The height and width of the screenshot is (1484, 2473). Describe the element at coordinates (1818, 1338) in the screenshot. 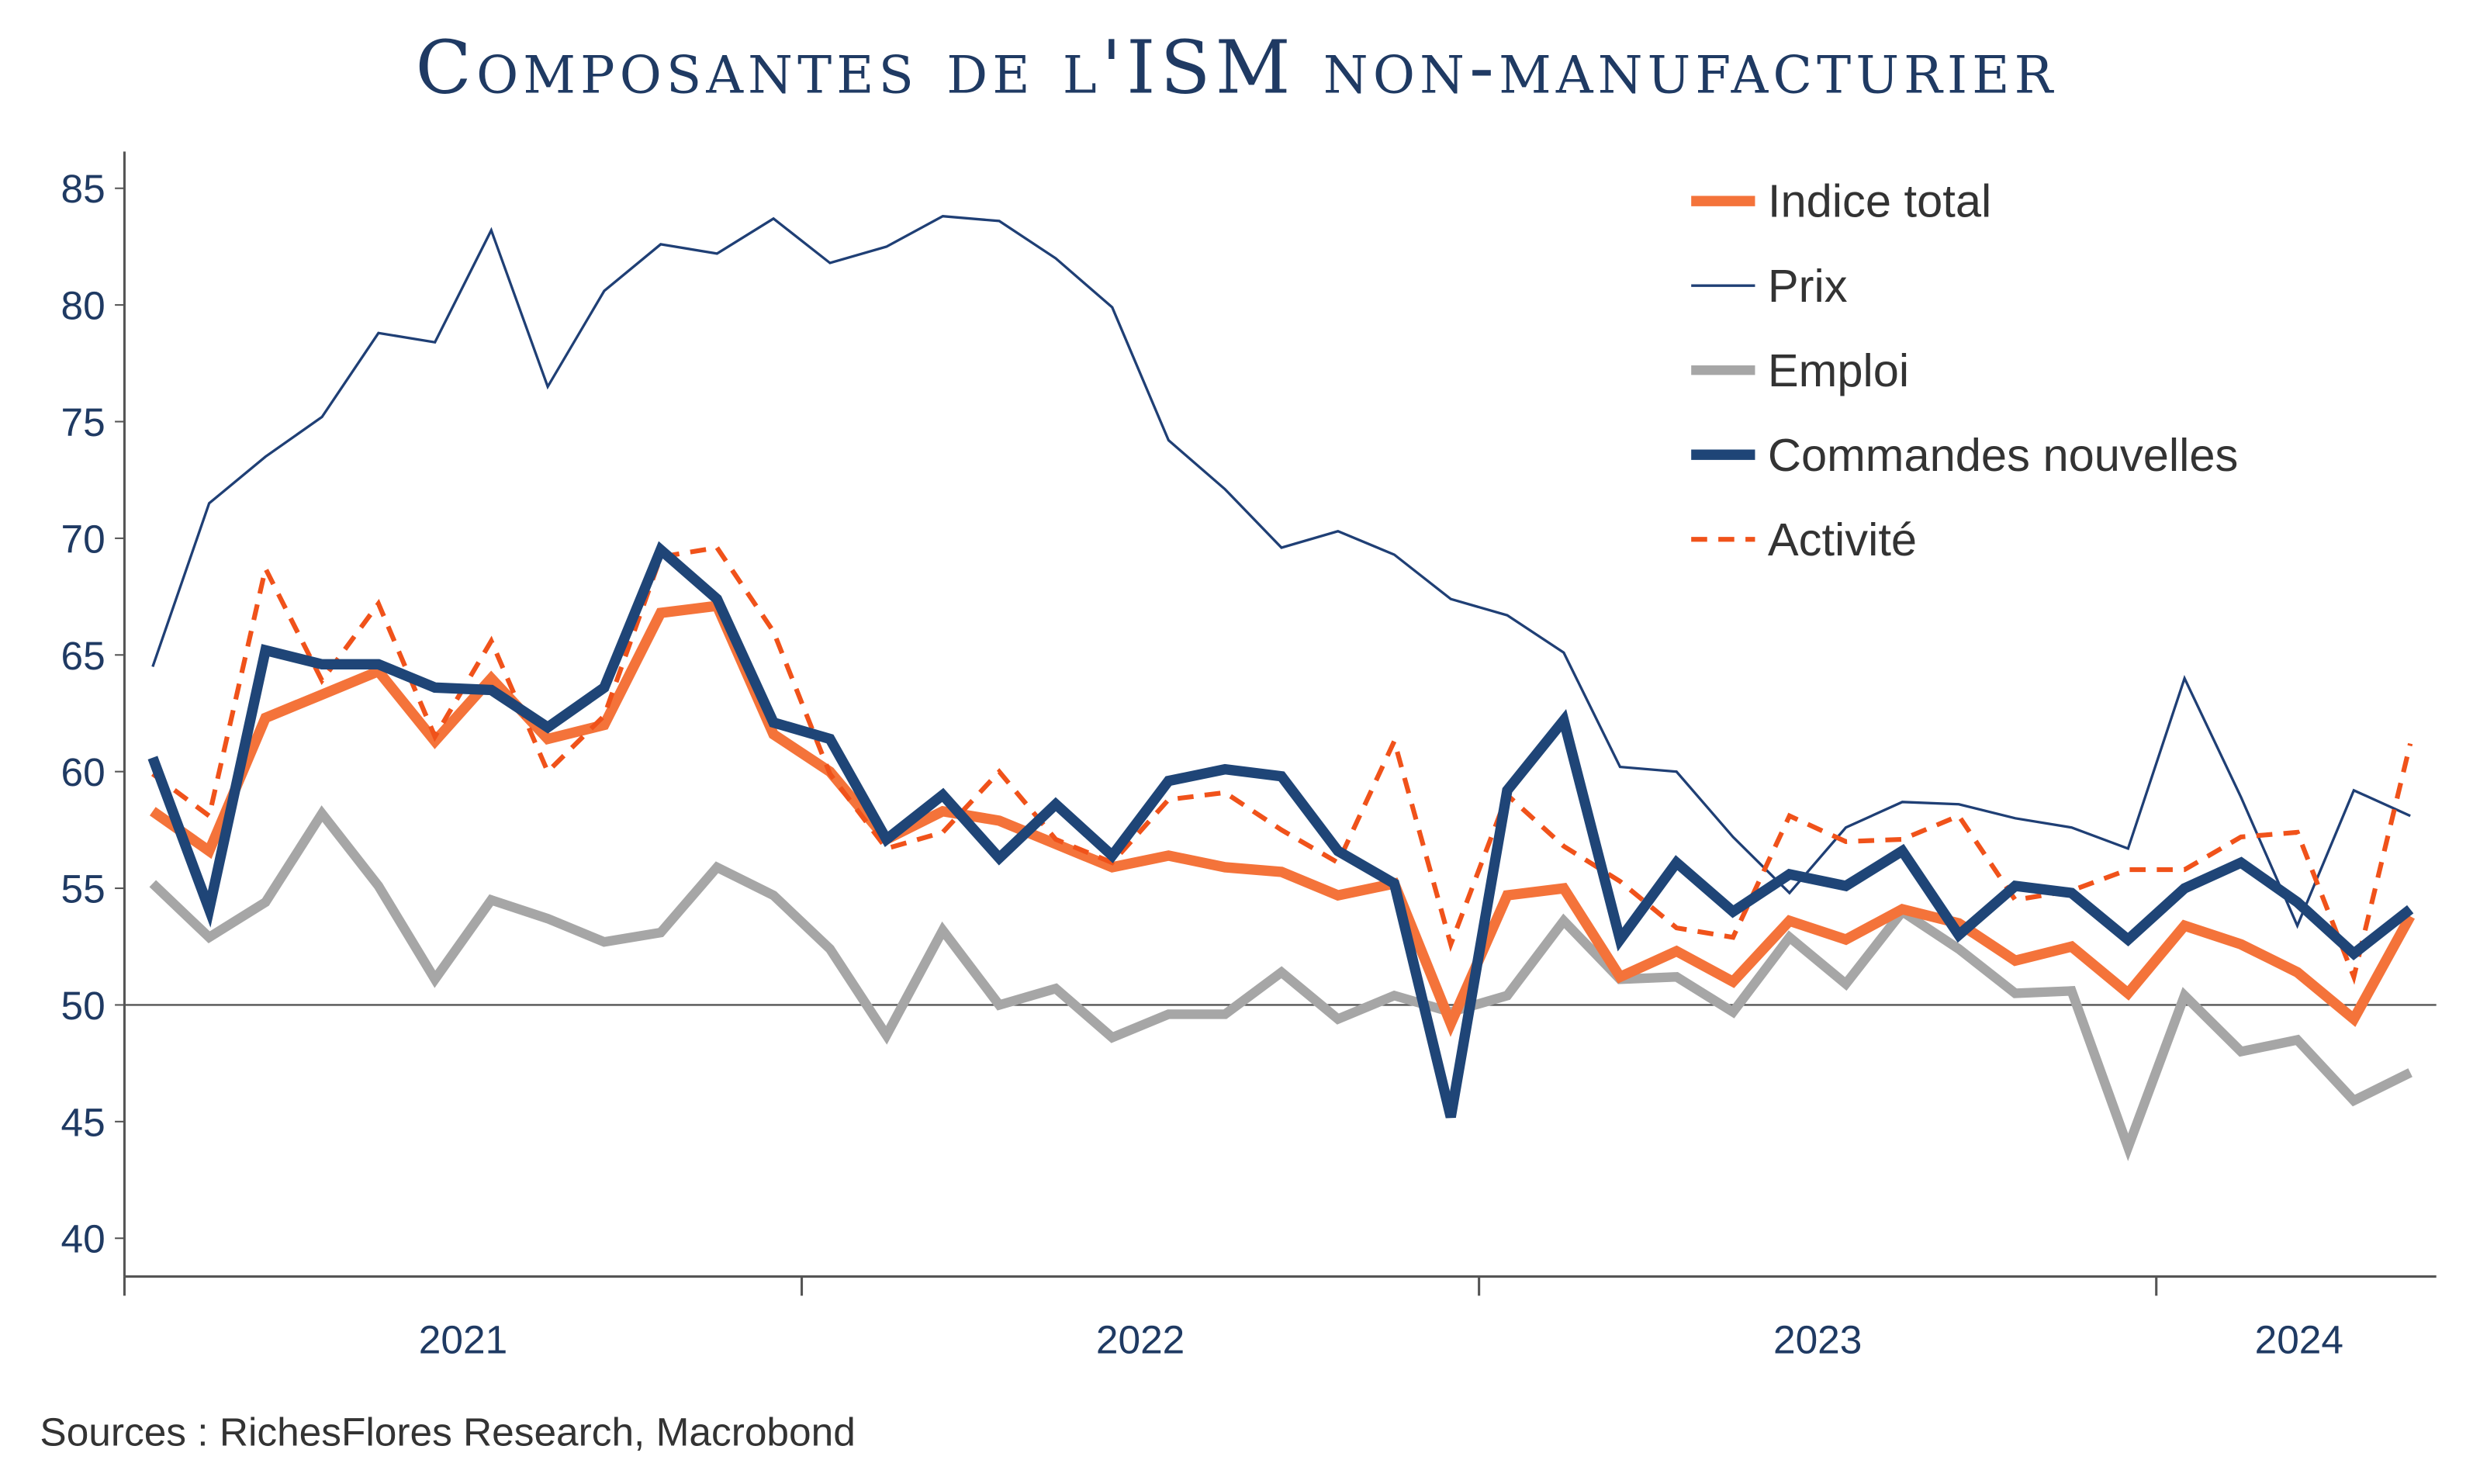

I see `x-tick-label: 2023` at that location.